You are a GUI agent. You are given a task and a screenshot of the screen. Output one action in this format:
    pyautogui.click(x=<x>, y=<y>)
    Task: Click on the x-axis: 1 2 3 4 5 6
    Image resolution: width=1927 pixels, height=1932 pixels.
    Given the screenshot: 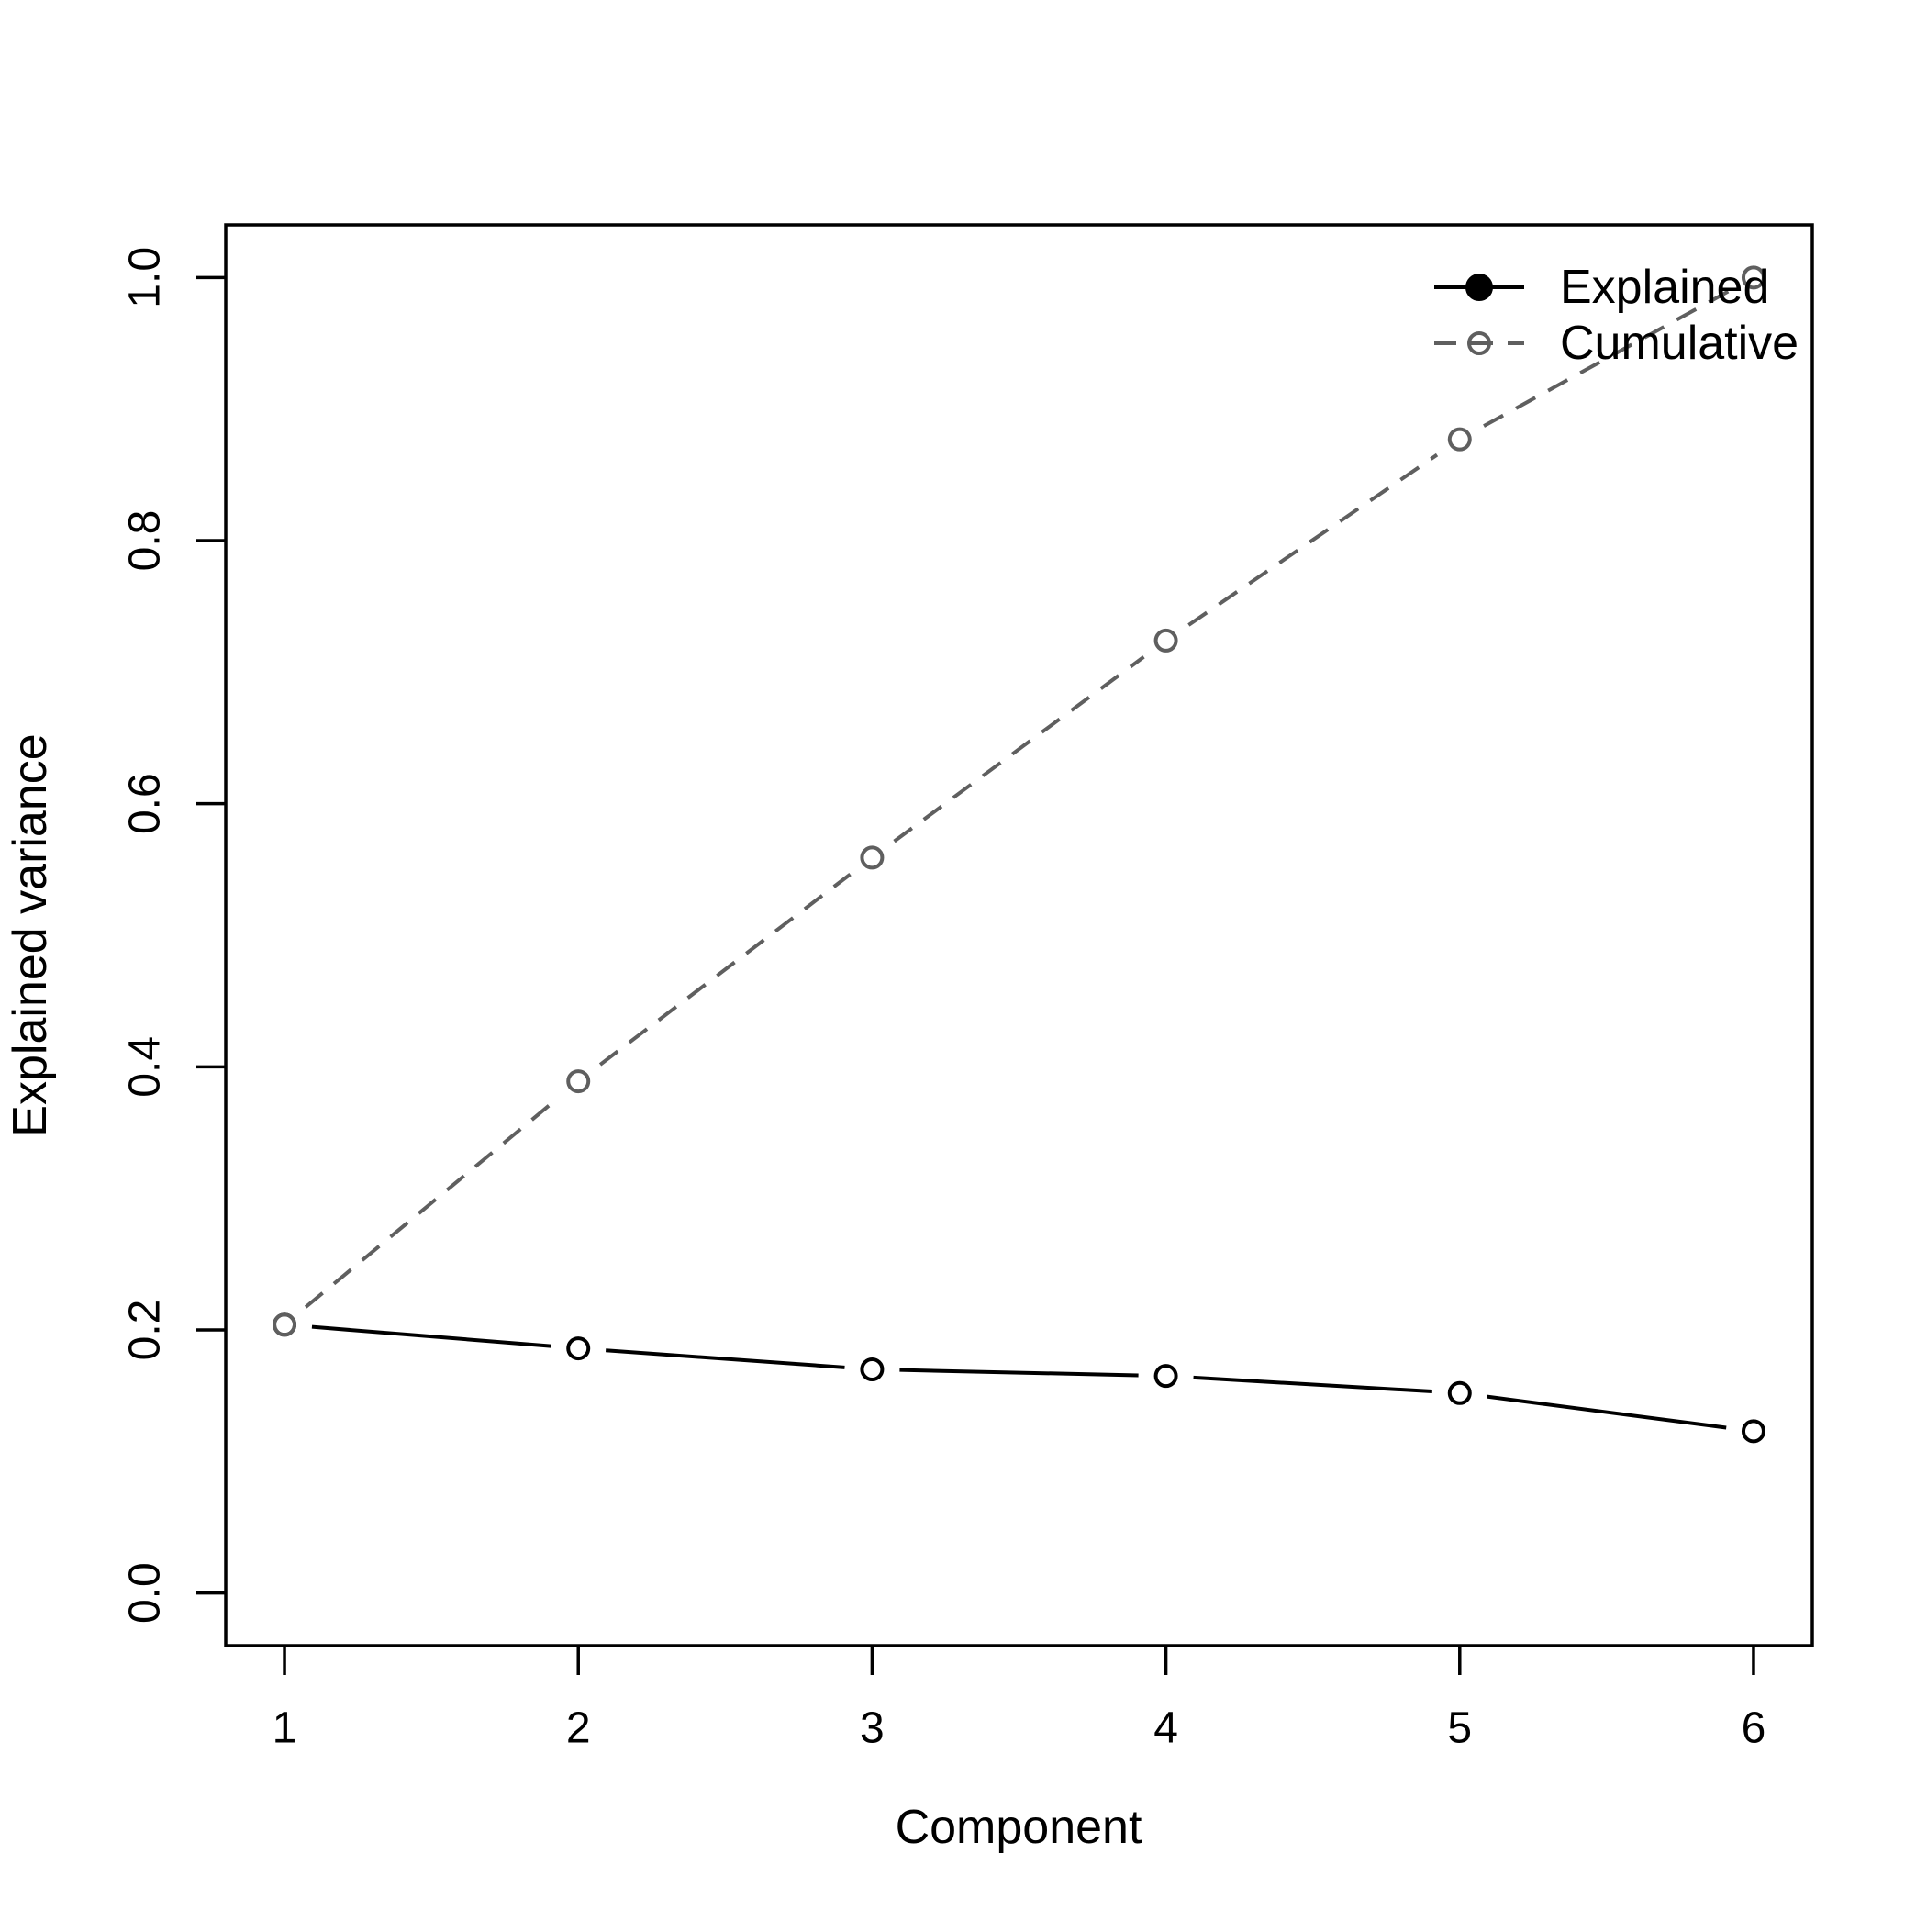 What is the action you would take?
    pyautogui.click(x=1019, y=1699)
    